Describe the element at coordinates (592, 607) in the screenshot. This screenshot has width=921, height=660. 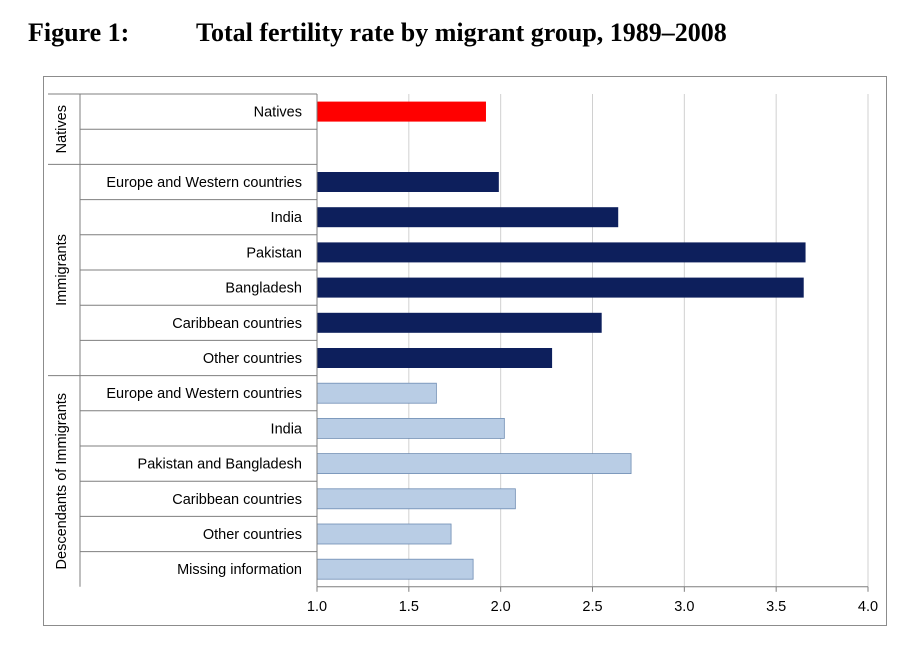
I see `x-tick-label: 2.5` at that location.